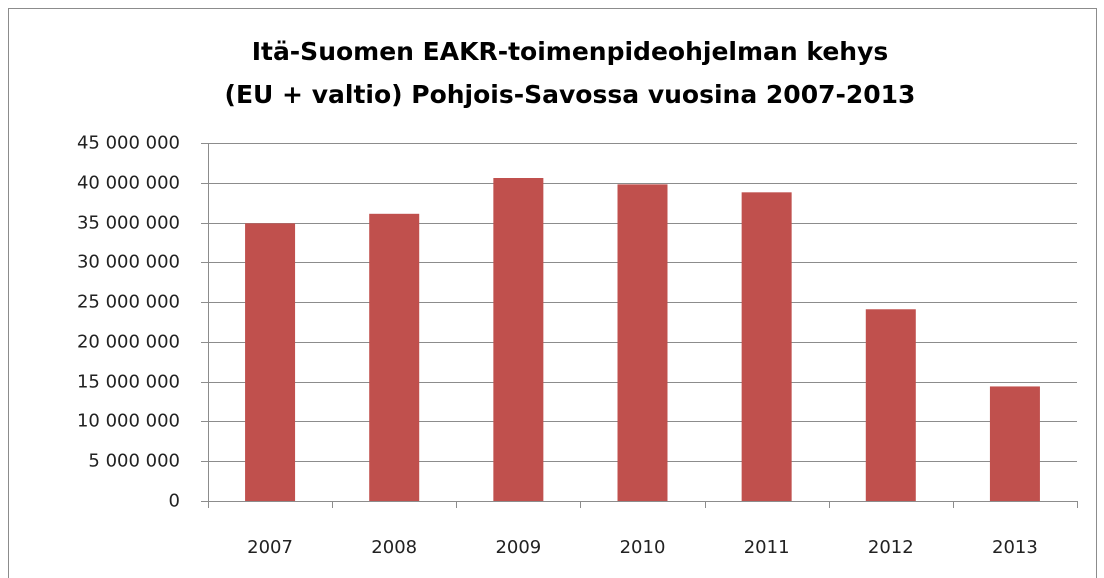 Image resolution: width=1104 pixels, height=578 pixels. Describe the element at coordinates (767, 547) in the screenshot. I see `x-tick-label: 2011` at that location.